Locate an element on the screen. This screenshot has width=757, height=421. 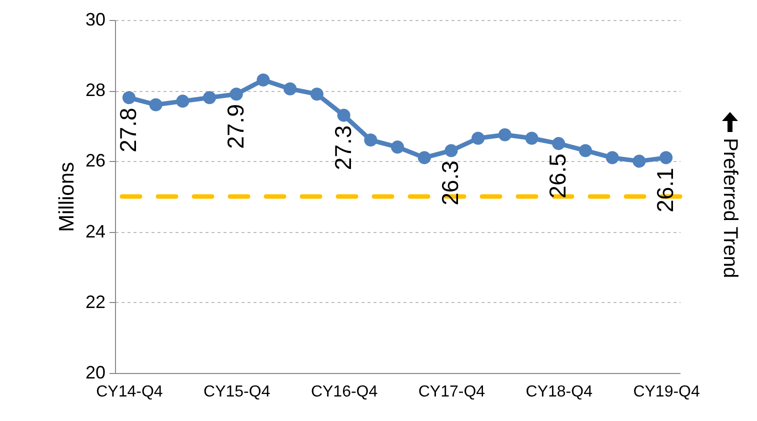
y-tick-label: 28 is located at coordinates (95, 90).